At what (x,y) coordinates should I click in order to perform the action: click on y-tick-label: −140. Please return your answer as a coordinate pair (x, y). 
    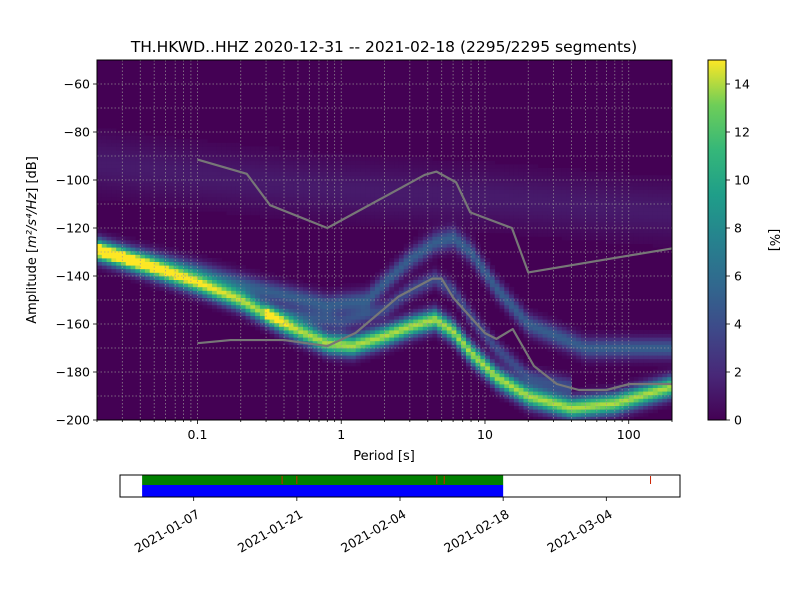
    Looking at the image, I should click on (73, 276).